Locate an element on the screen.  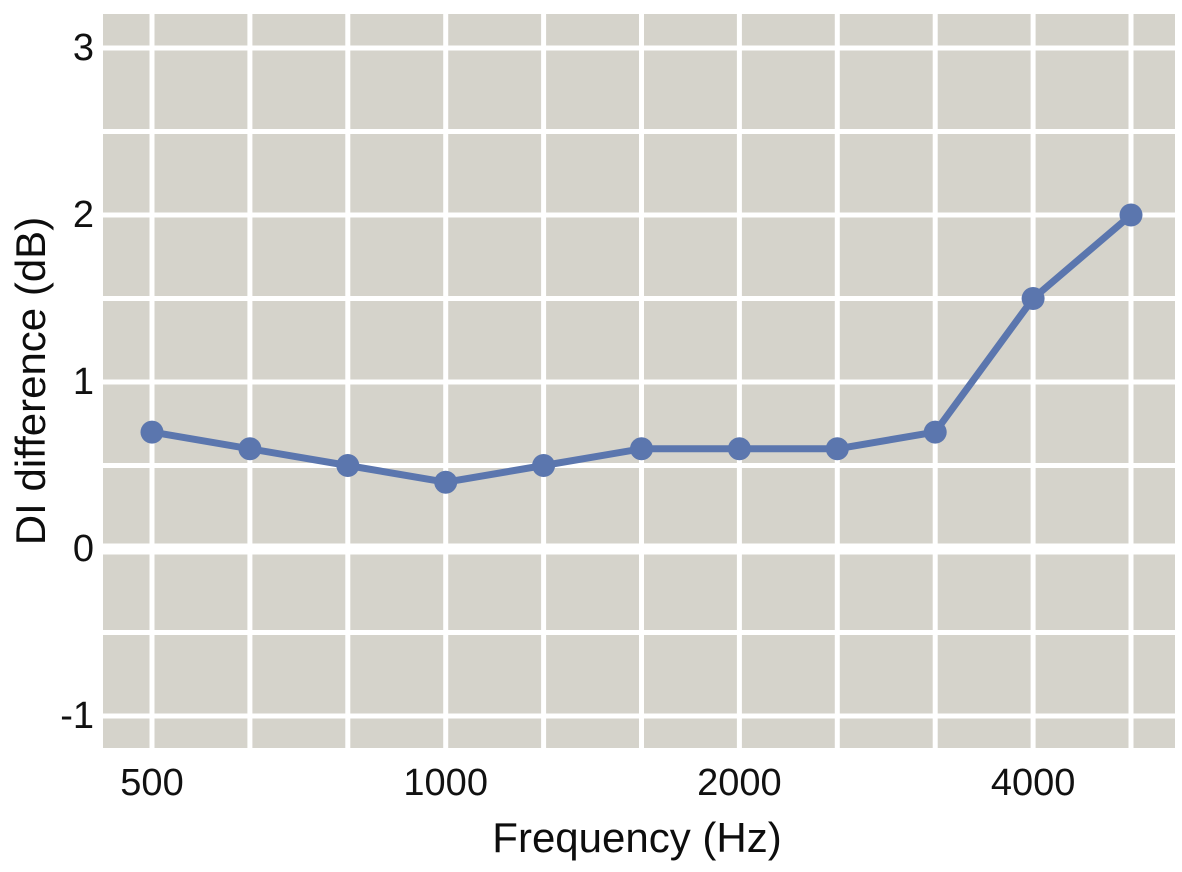
x-tick-label: 1000 is located at coordinates (445, 783).